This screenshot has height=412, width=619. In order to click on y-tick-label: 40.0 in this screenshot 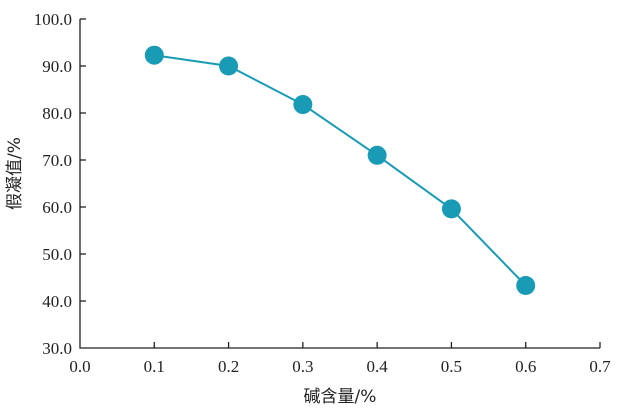, I will do `click(57, 301)`.